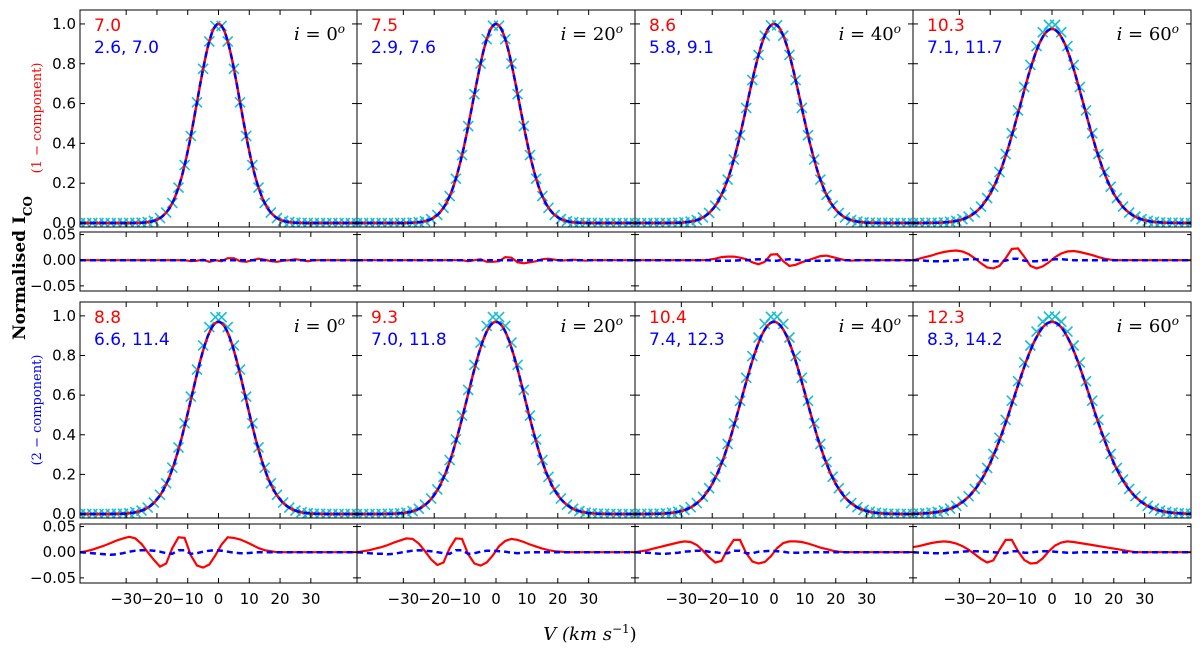  I want to click on y-axis-label-main: Normalised I, so click(20, 278).